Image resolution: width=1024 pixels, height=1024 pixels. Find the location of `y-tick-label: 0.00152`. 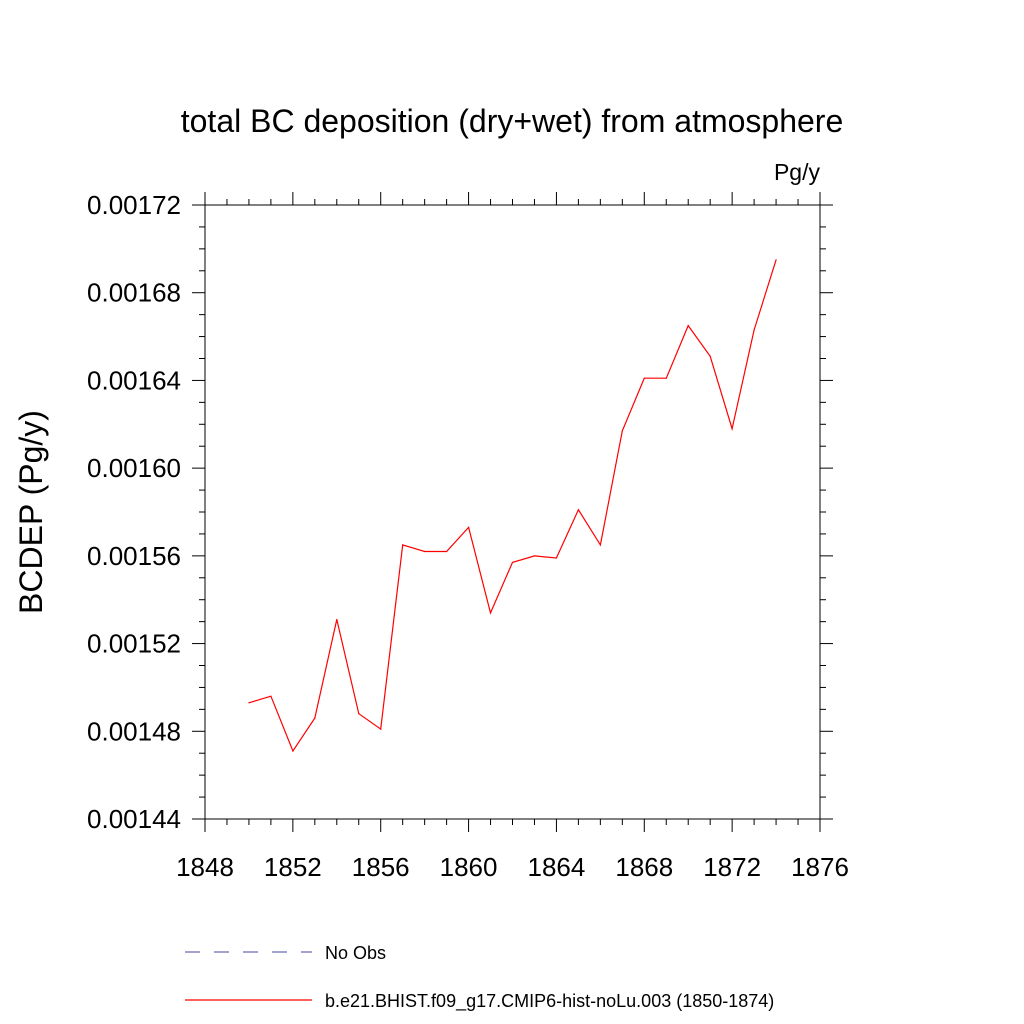

y-tick-label: 0.00152 is located at coordinates (134, 644).